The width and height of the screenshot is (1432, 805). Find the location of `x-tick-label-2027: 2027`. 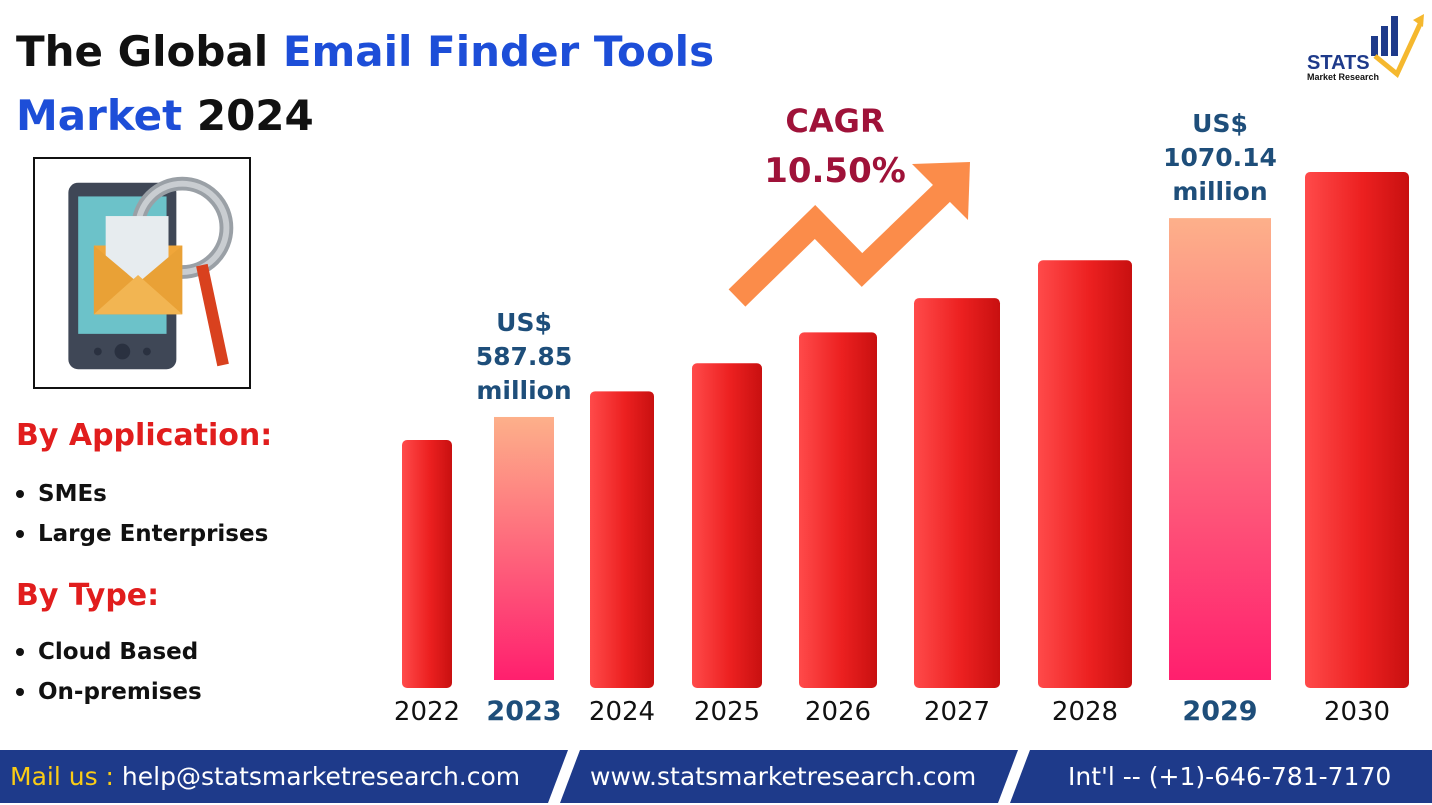

x-tick-label-2027: 2027 is located at coordinates (957, 712).